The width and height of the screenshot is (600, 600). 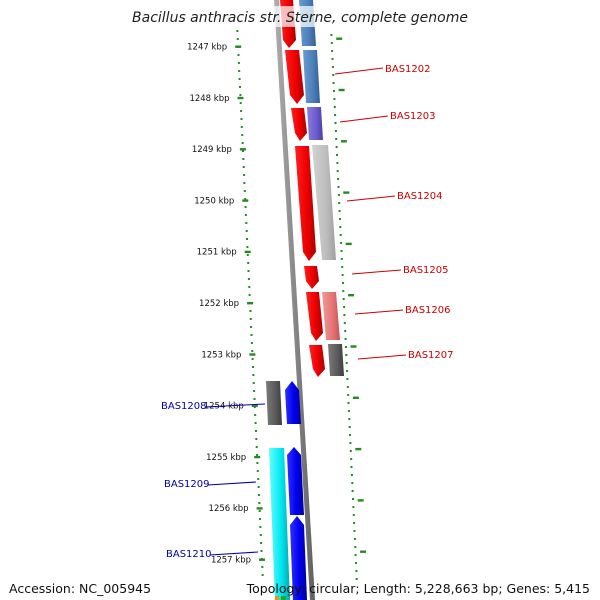 I want to click on gene-label: BAS1202, so click(x=408, y=69).